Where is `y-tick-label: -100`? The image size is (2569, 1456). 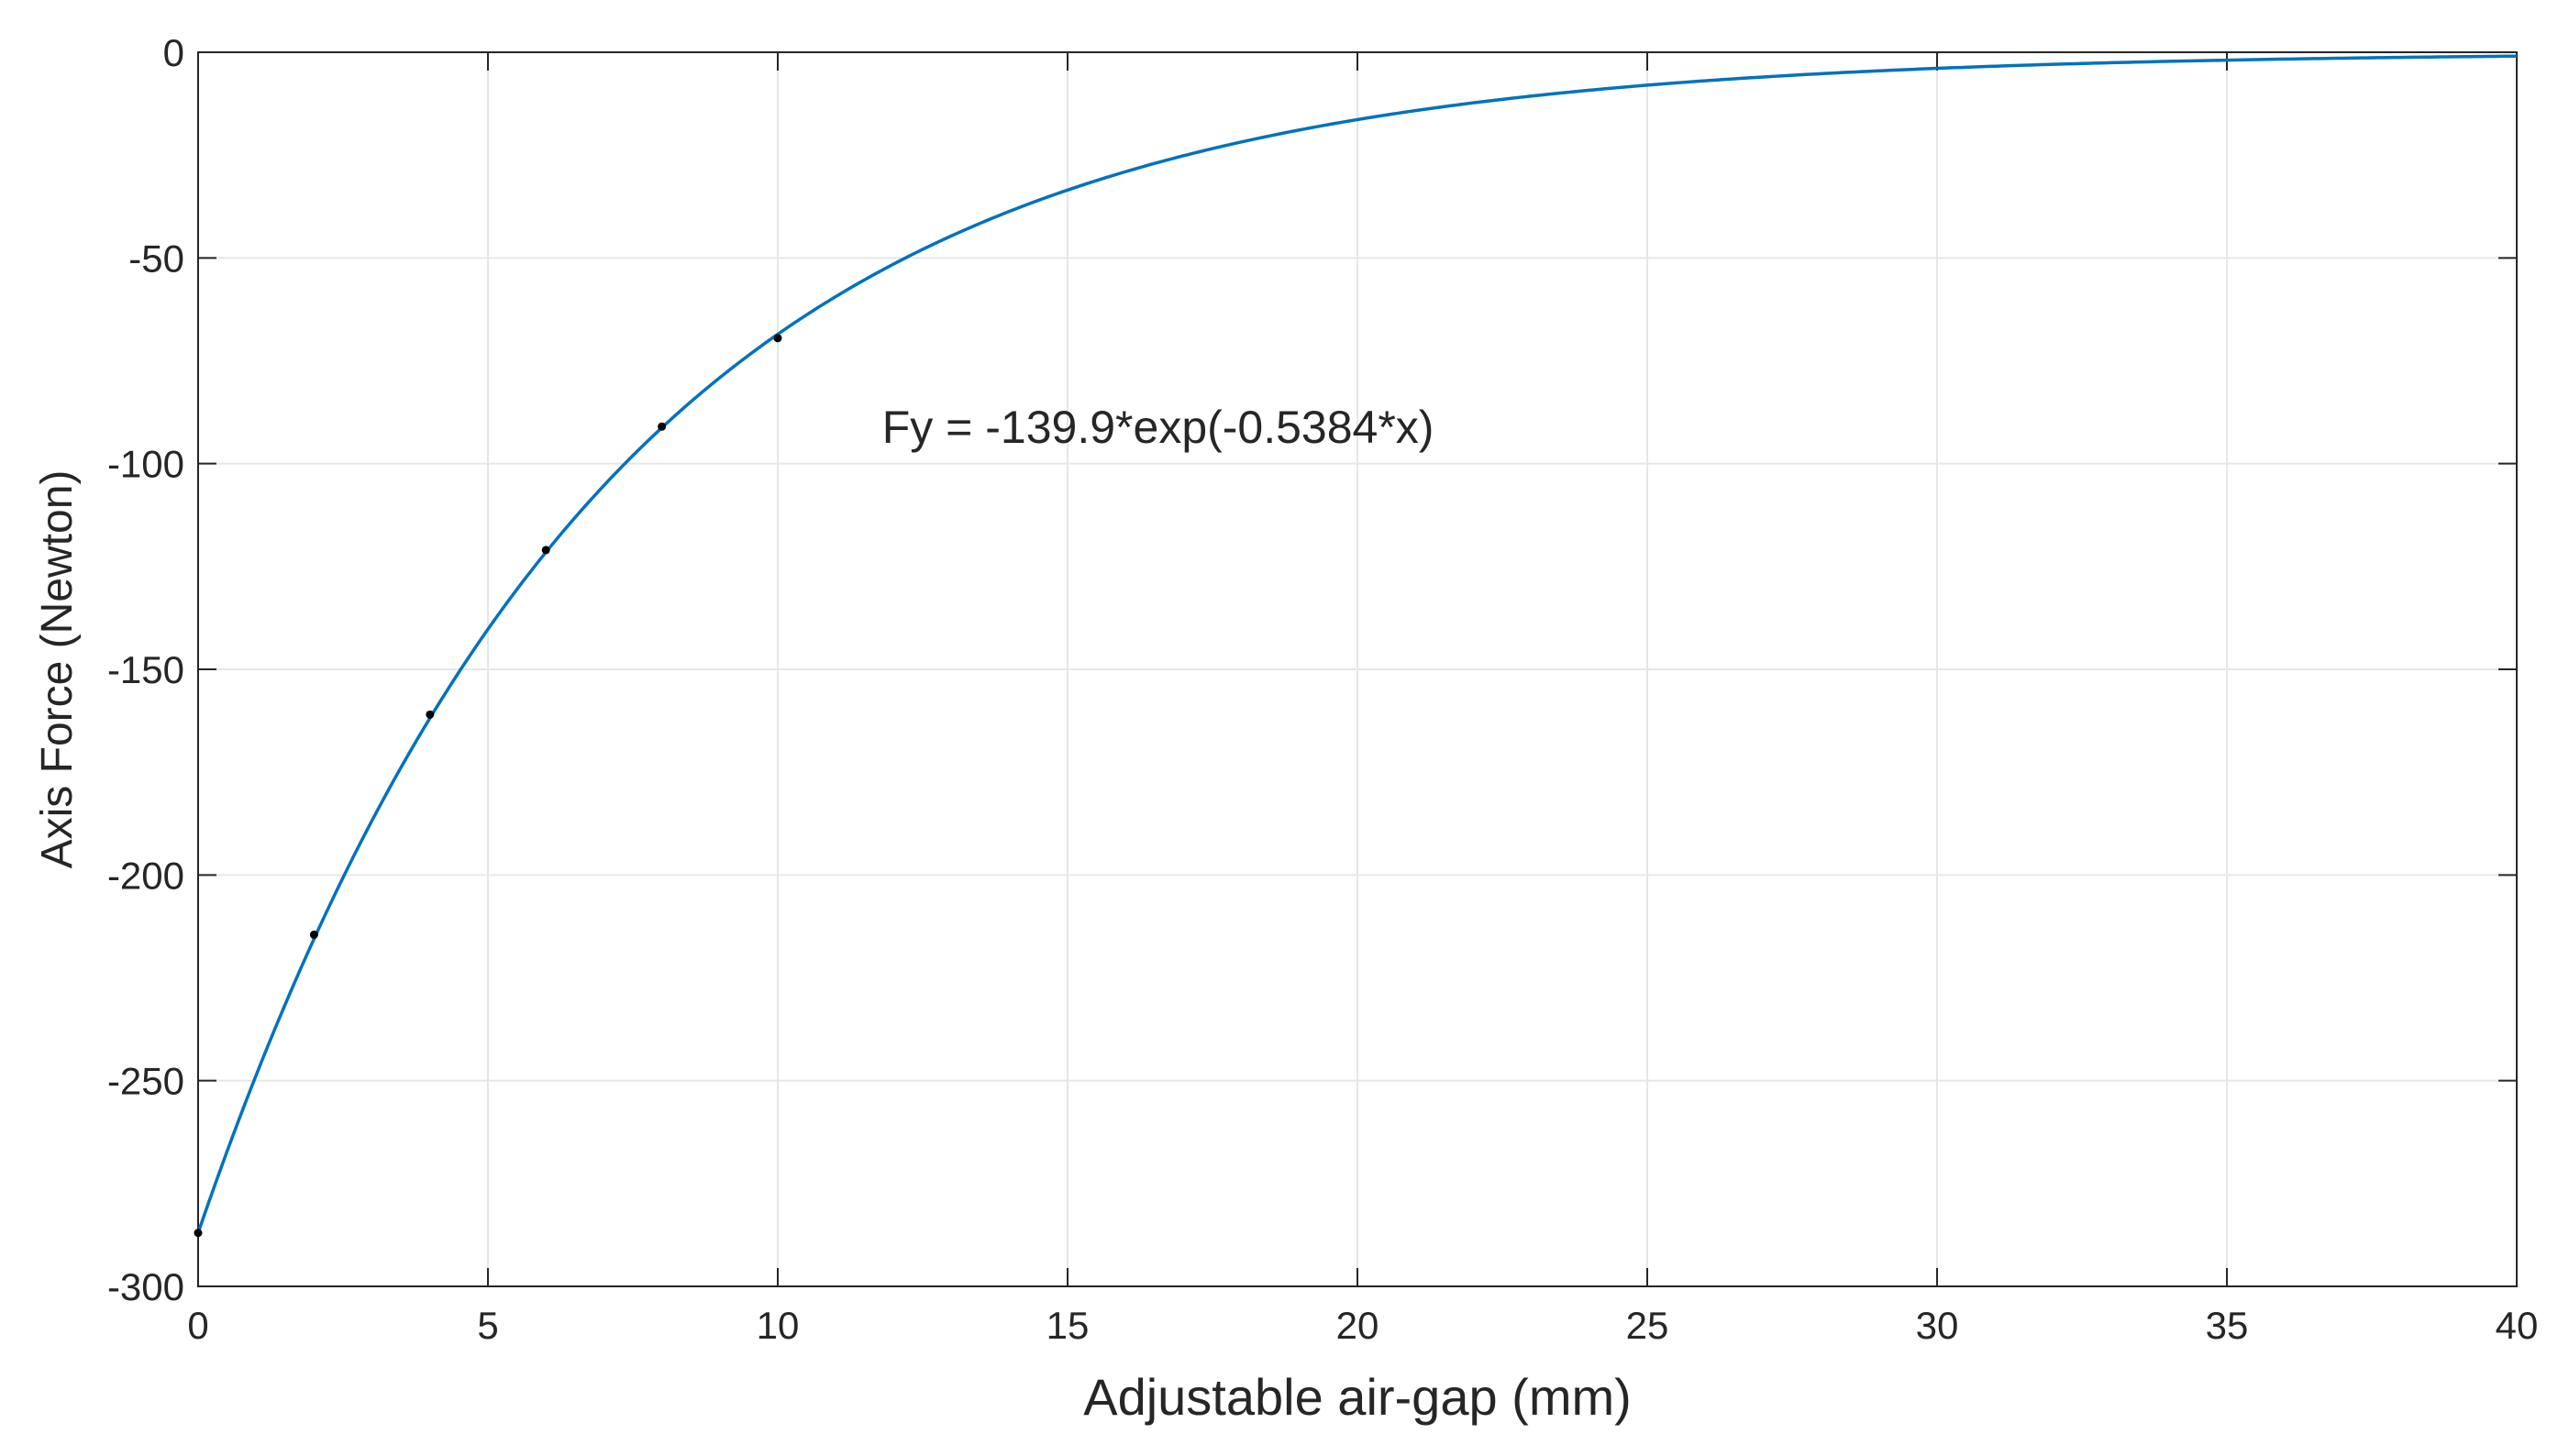
y-tick-label: -100 is located at coordinates (145, 464).